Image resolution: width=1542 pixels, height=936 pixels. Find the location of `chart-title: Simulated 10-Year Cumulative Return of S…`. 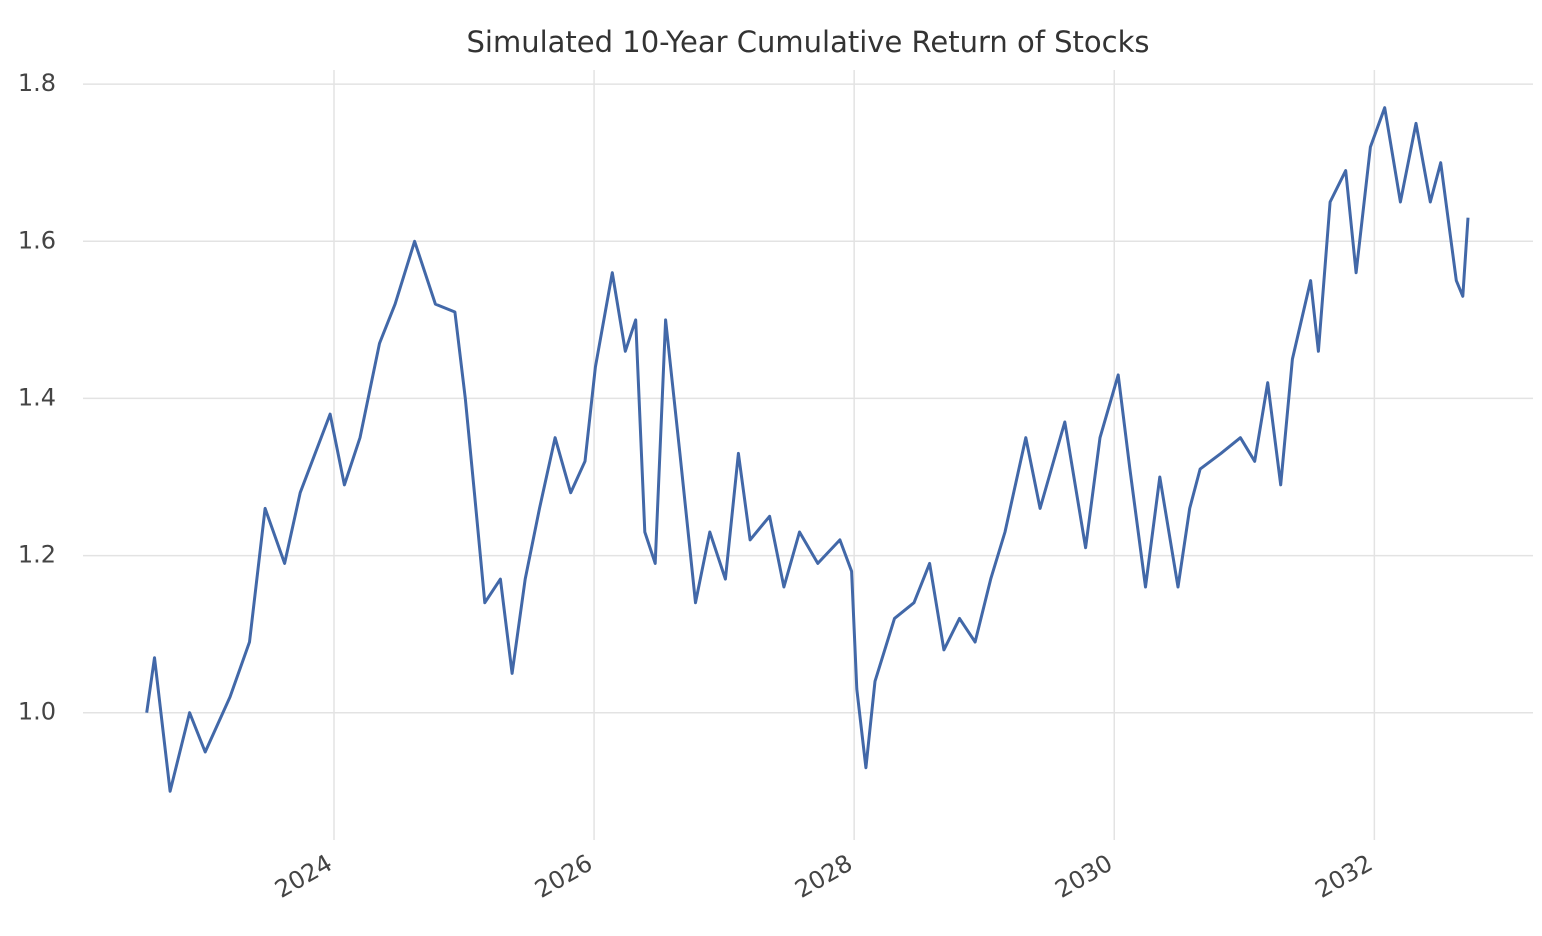

chart-title: Simulated 10-Year Cumulative Return of S… is located at coordinates (807, 42).